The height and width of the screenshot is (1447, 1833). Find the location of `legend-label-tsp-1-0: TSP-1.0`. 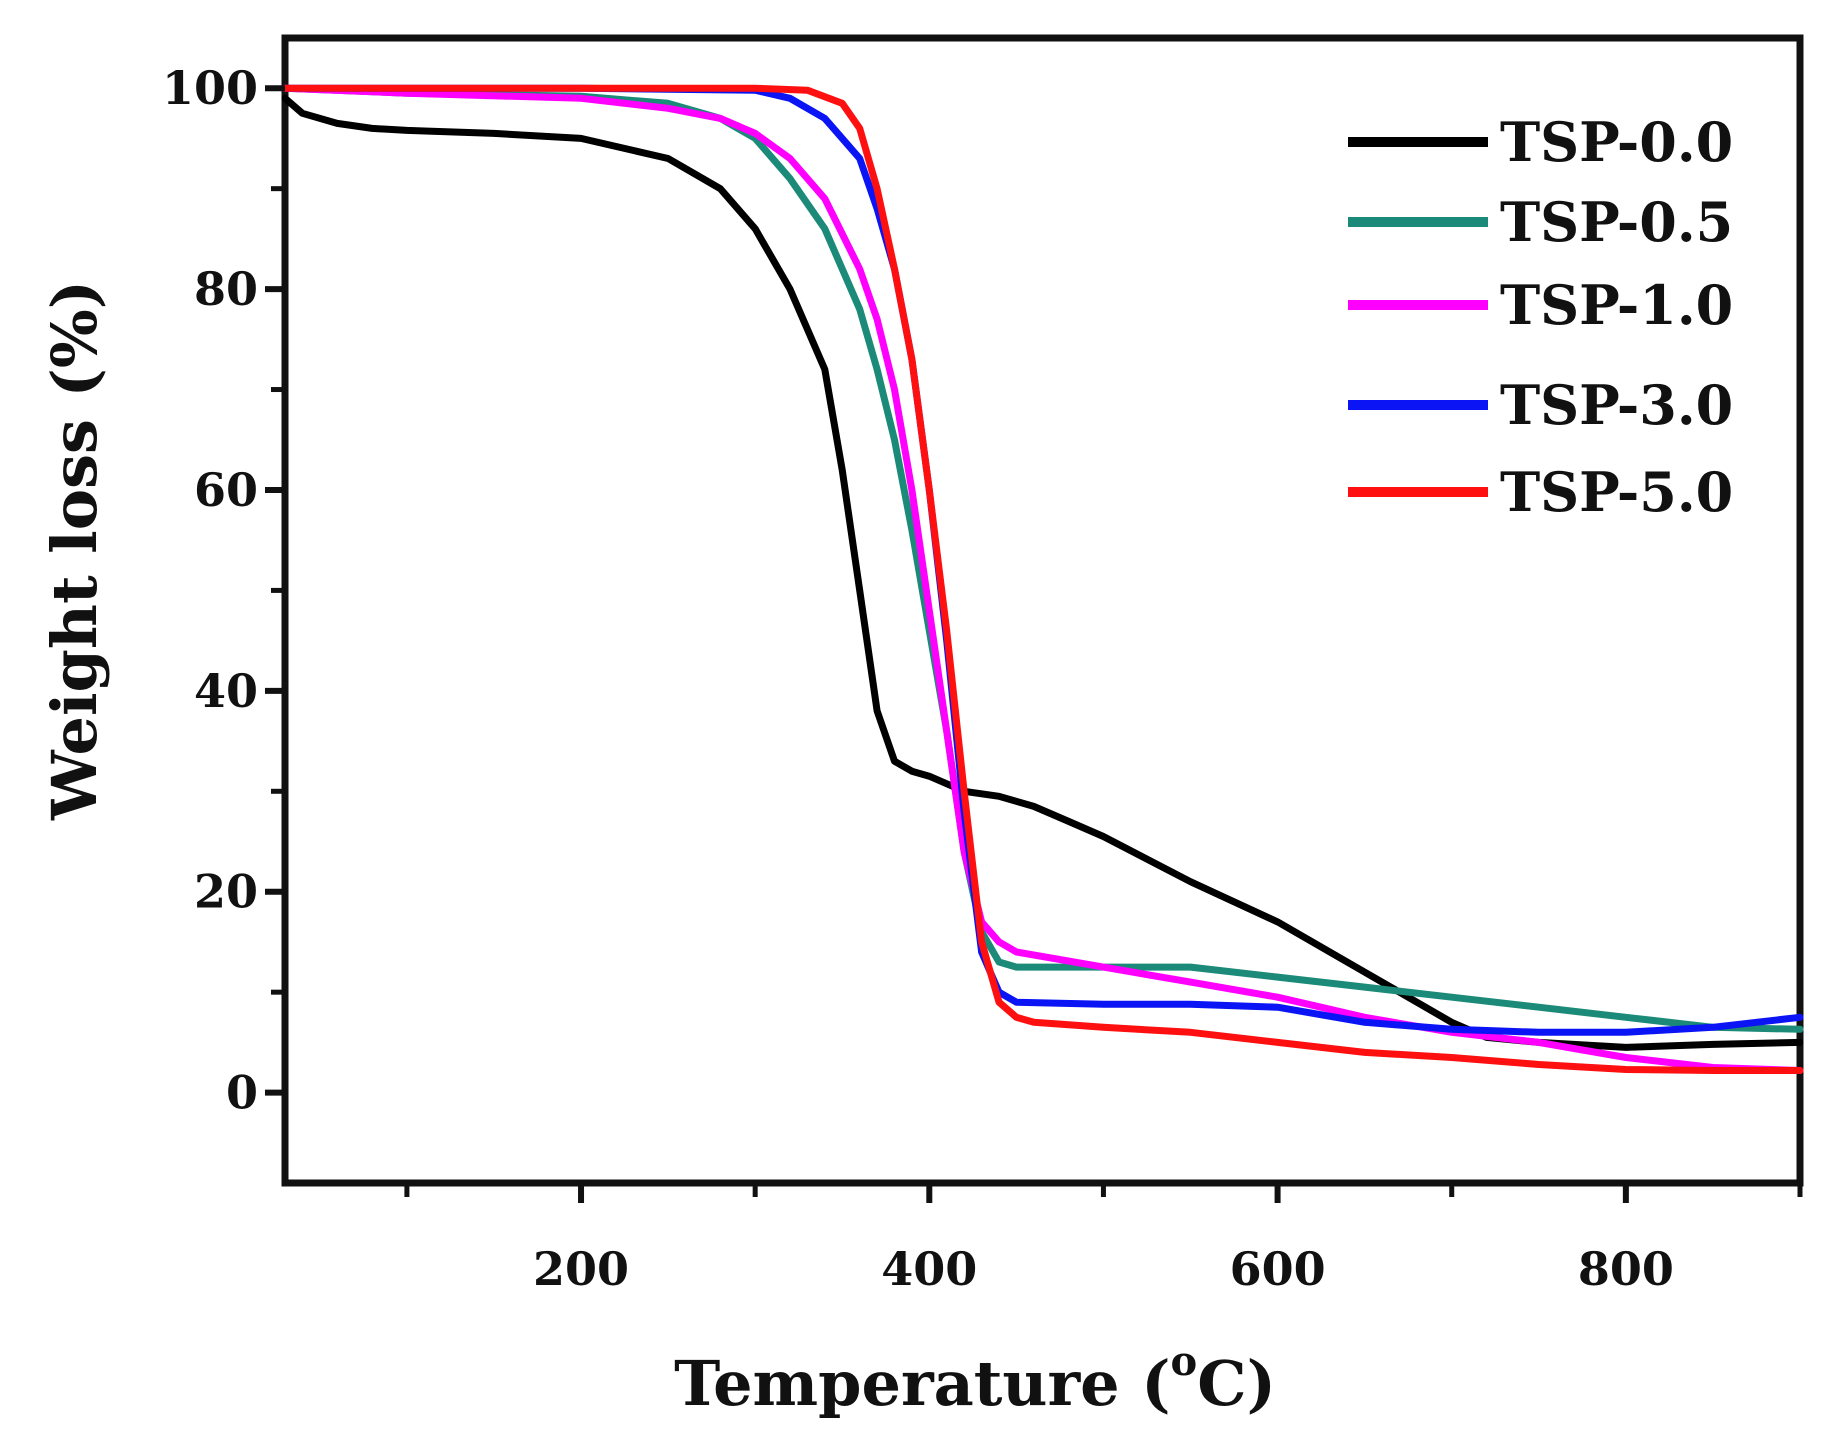

legend-label-tsp-1-0: TSP-1.0 is located at coordinates (1616, 305).